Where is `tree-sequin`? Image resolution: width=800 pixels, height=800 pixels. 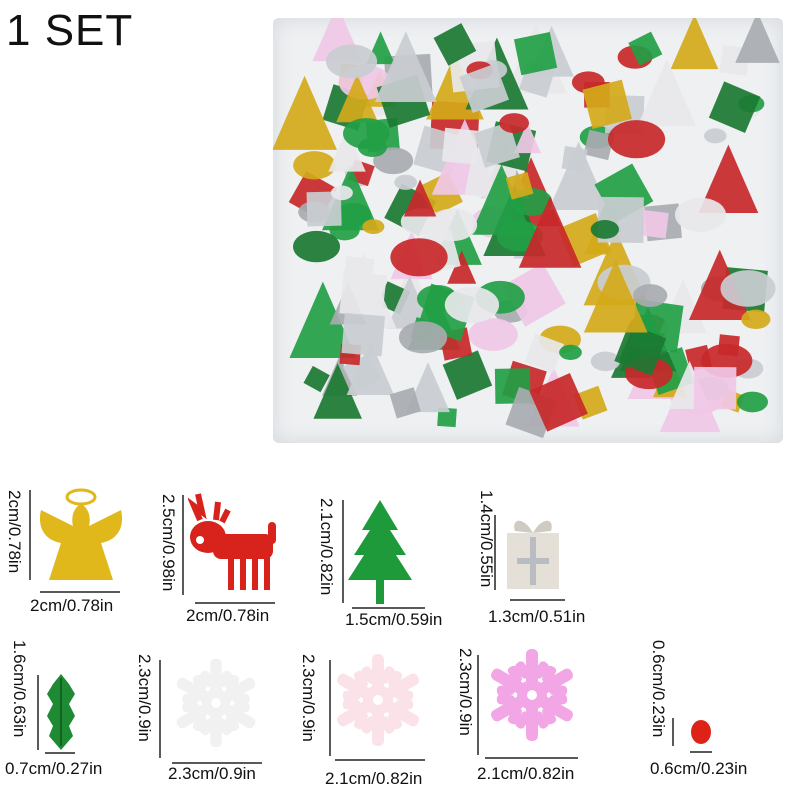
tree-sequin is located at coordinates (380, 552).